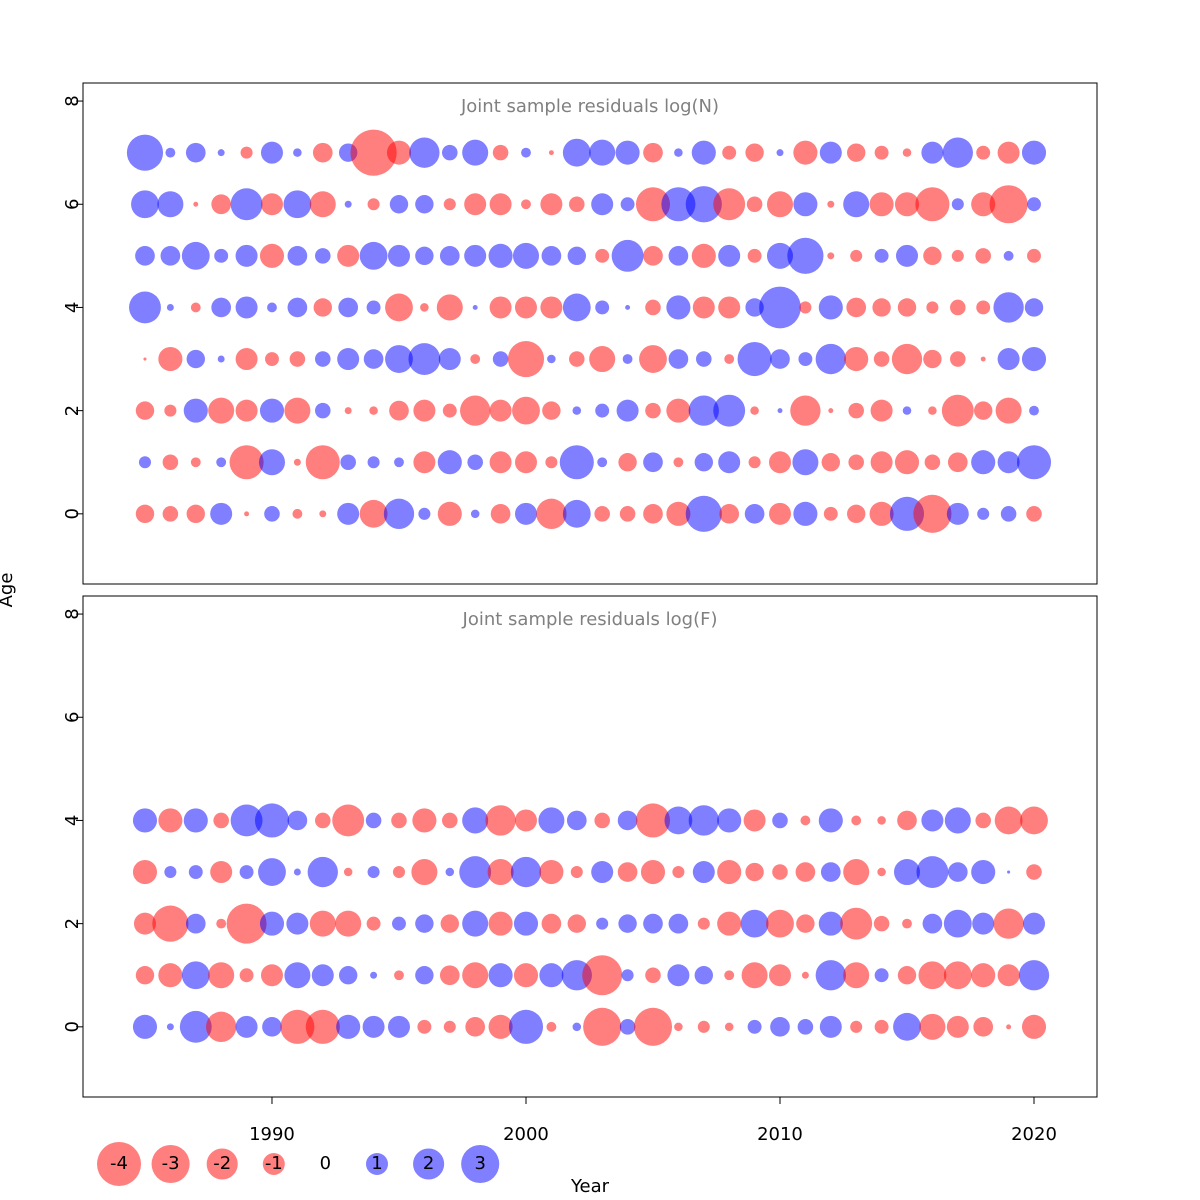 The image size is (1200, 1200). Describe the element at coordinates (780, 1134) in the screenshot. I see `x-tick-label: 2010` at that location.